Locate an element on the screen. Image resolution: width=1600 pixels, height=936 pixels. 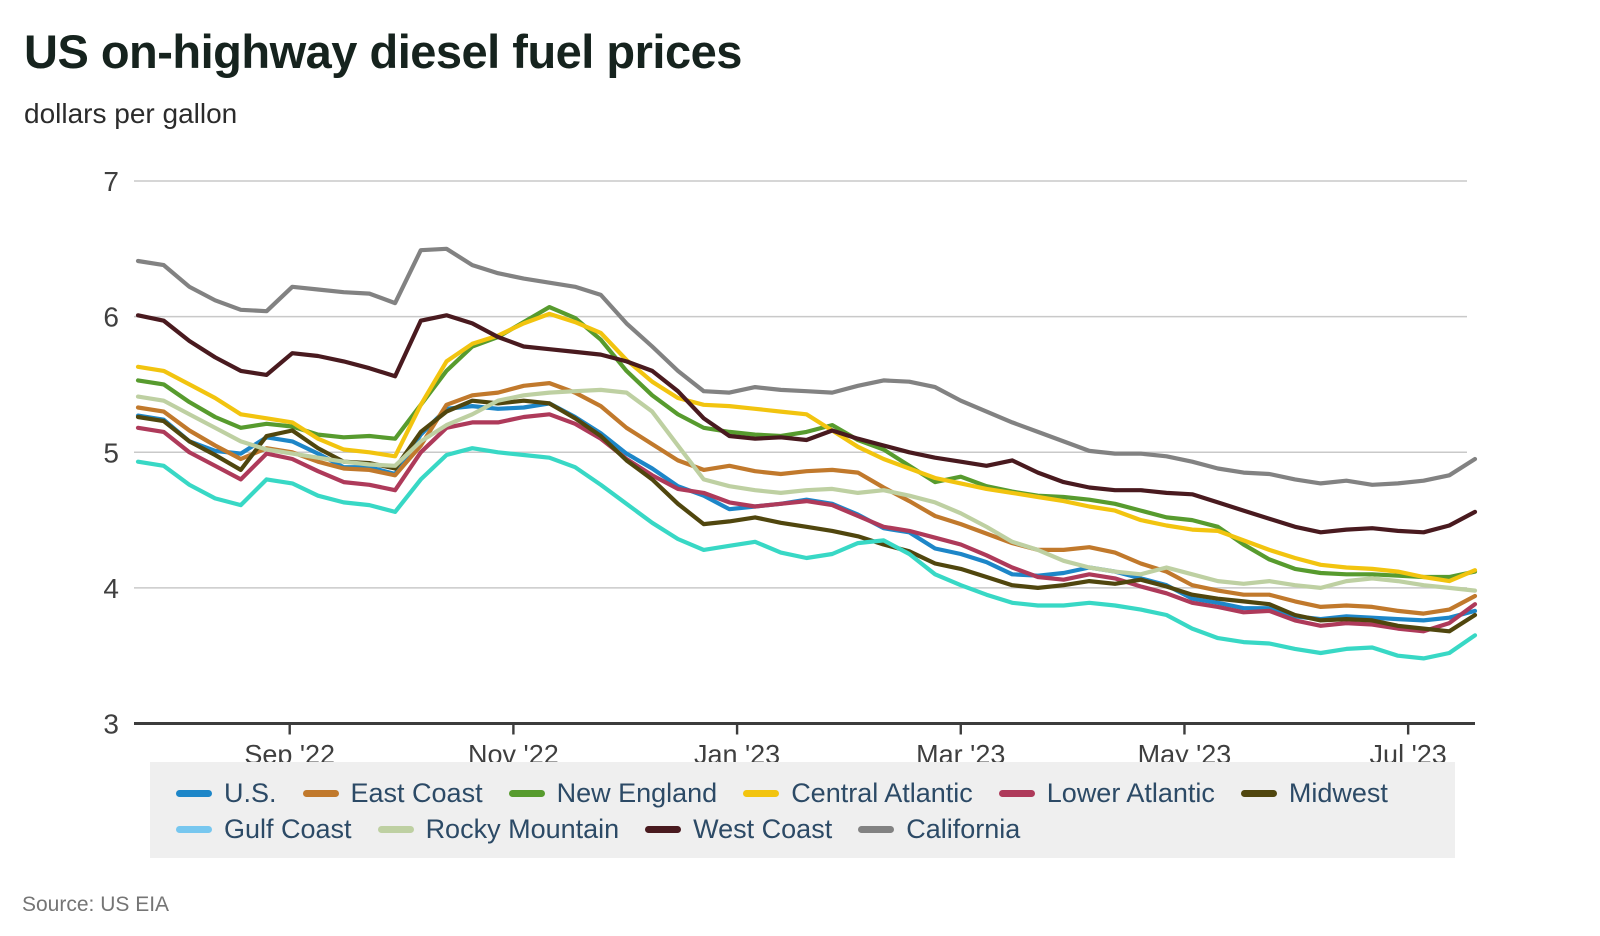
legend-item-west-coast: West Coast is located at coordinates (738, 829).